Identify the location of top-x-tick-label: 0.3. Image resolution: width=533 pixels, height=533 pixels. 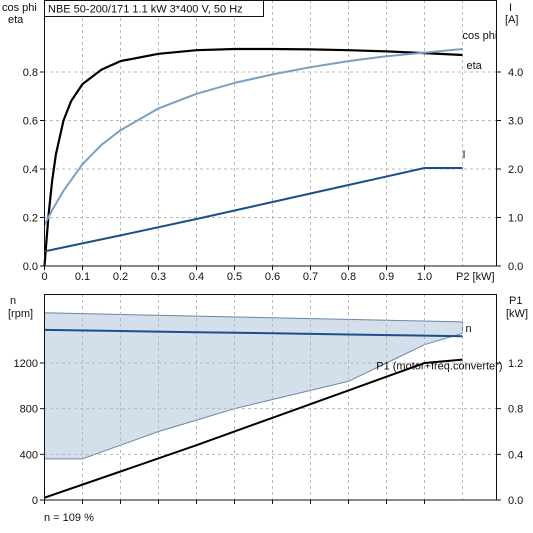
(158, 277).